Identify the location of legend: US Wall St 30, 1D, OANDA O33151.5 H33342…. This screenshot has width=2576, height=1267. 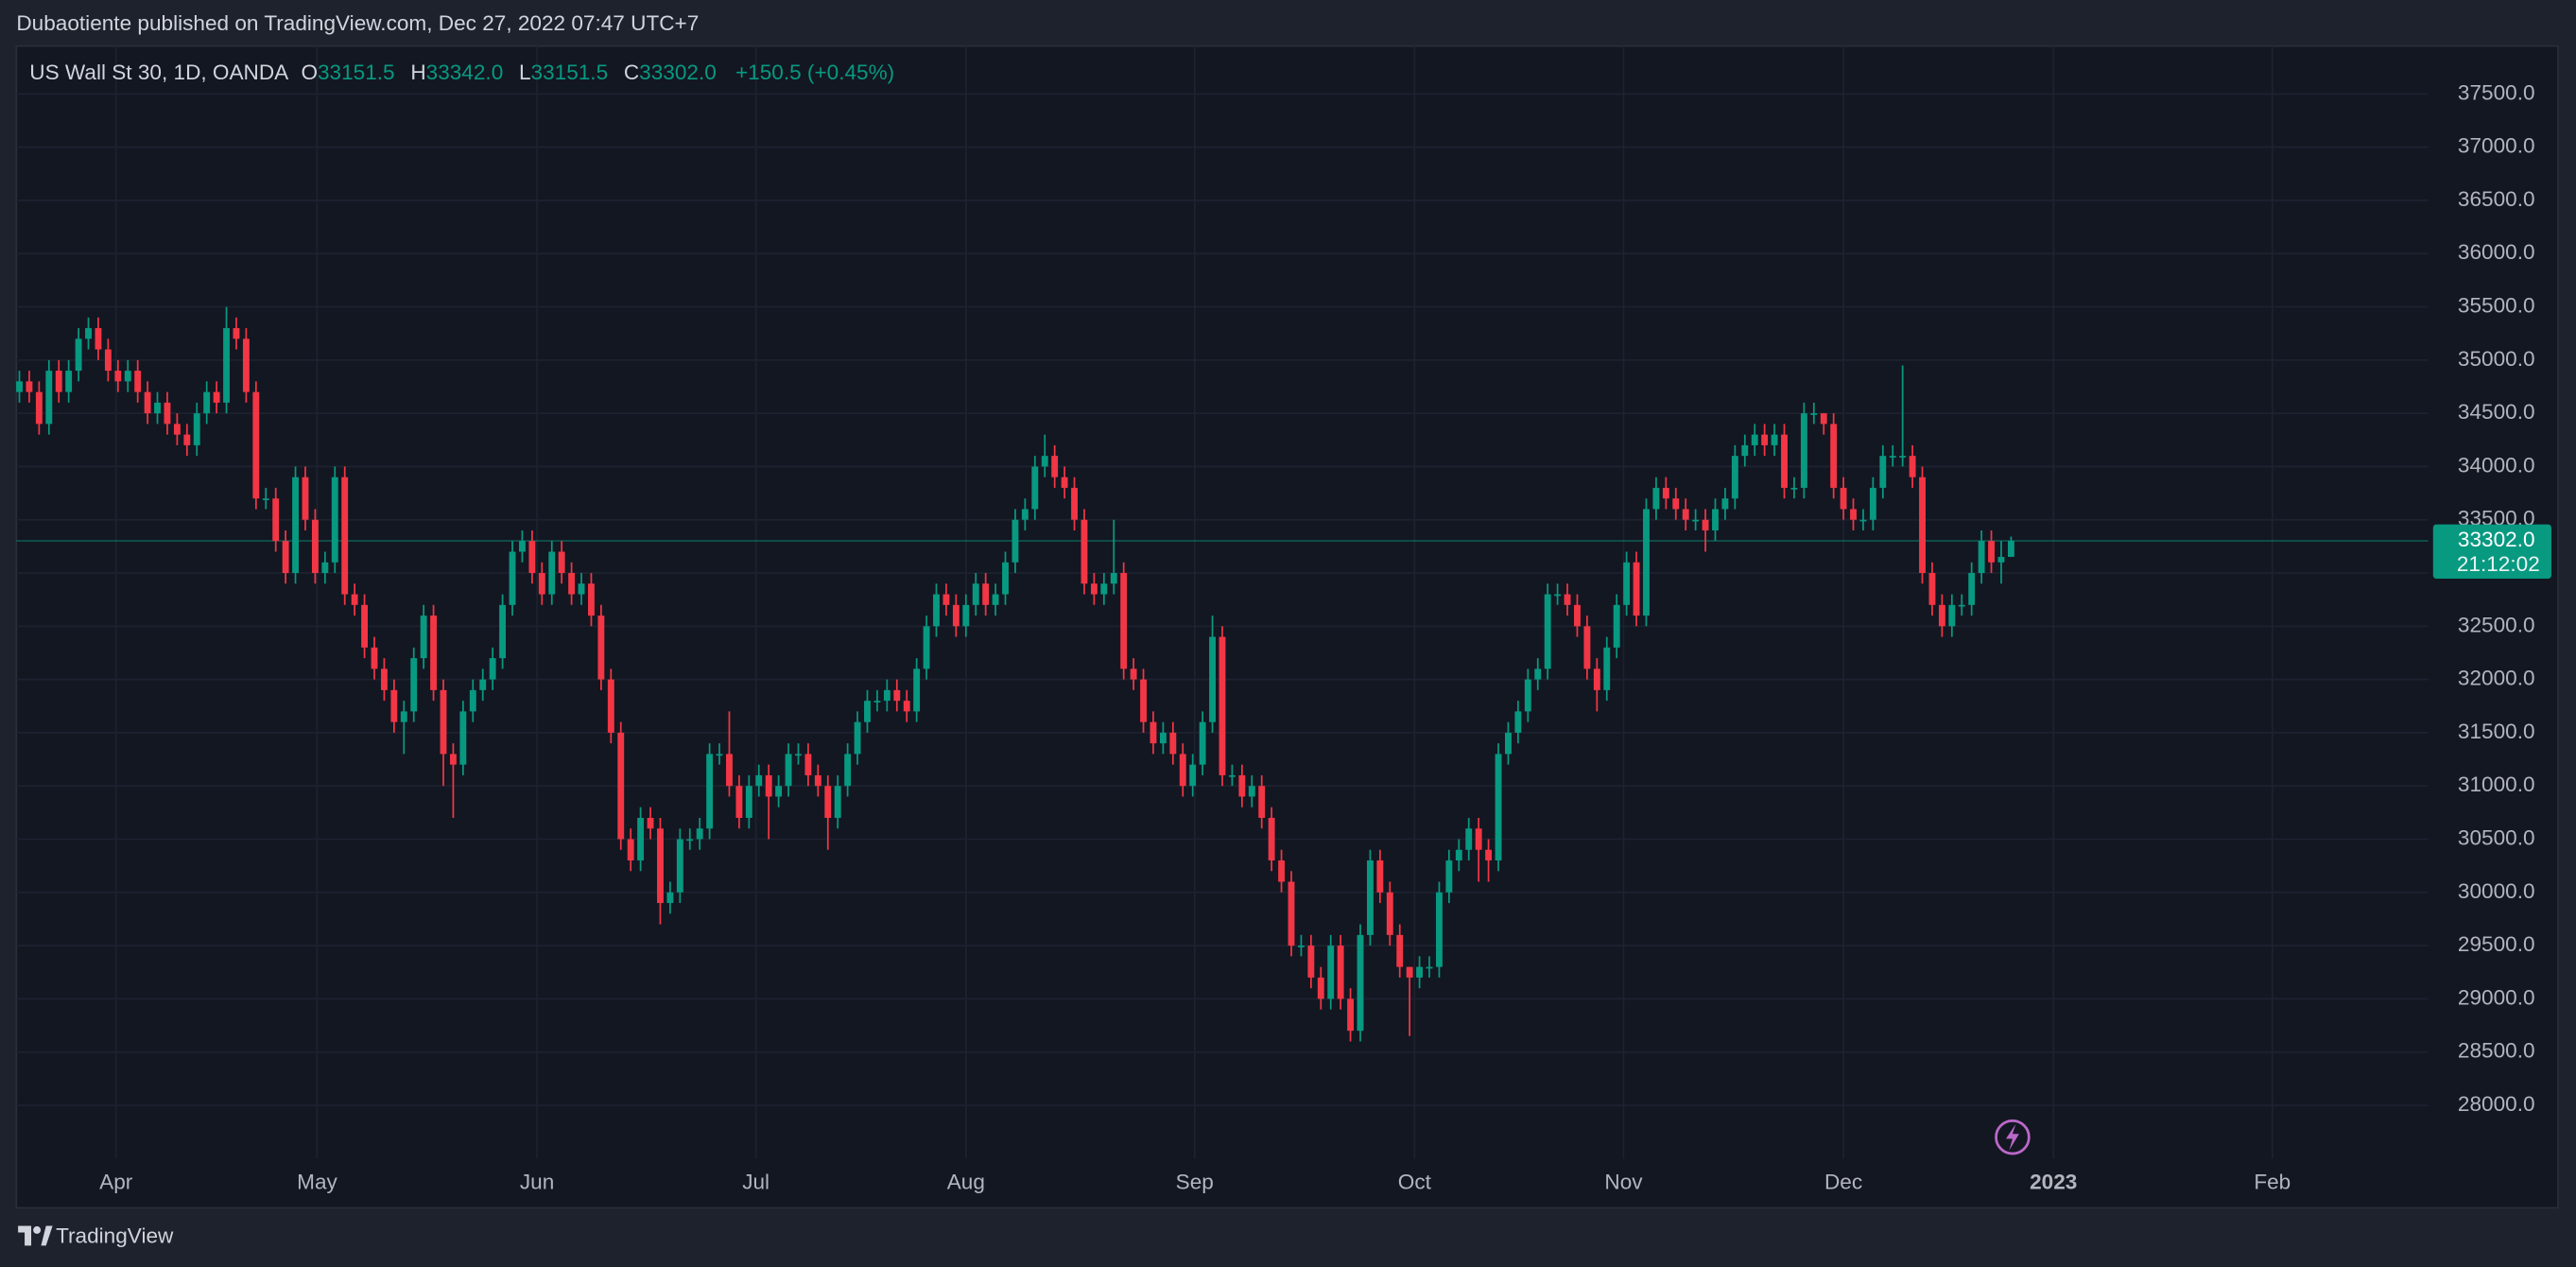
(462, 72).